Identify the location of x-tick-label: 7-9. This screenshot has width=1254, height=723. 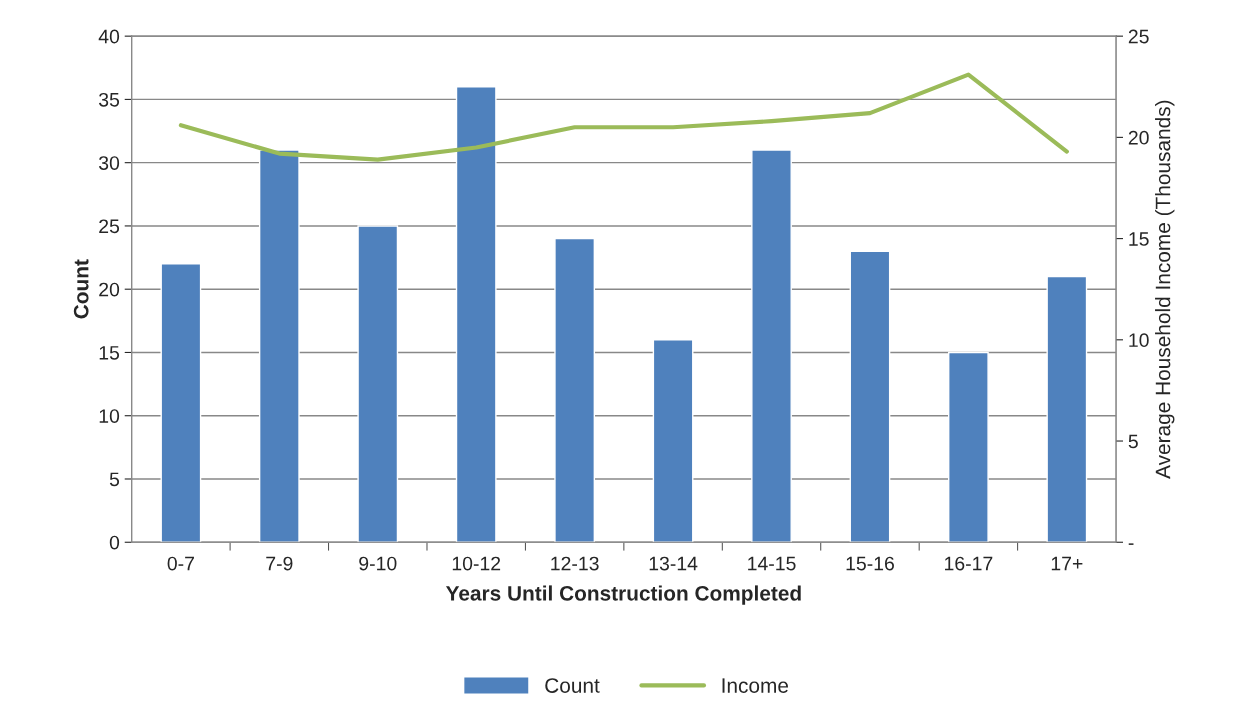
(279, 563).